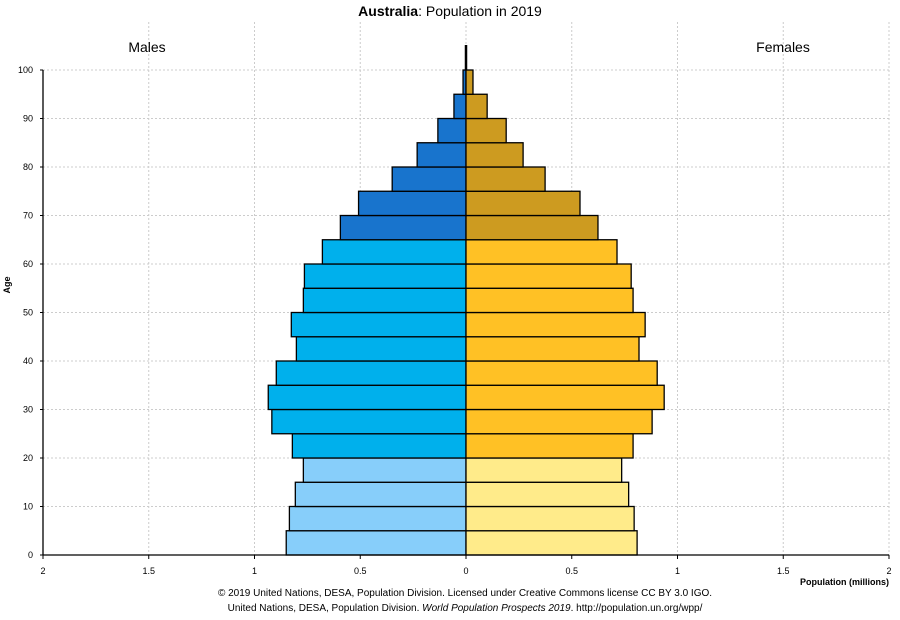 Image resolution: width=900 pixels, height=620 pixels. Describe the element at coordinates (28, 410) in the screenshot. I see `y-tick-label: 30` at that location.